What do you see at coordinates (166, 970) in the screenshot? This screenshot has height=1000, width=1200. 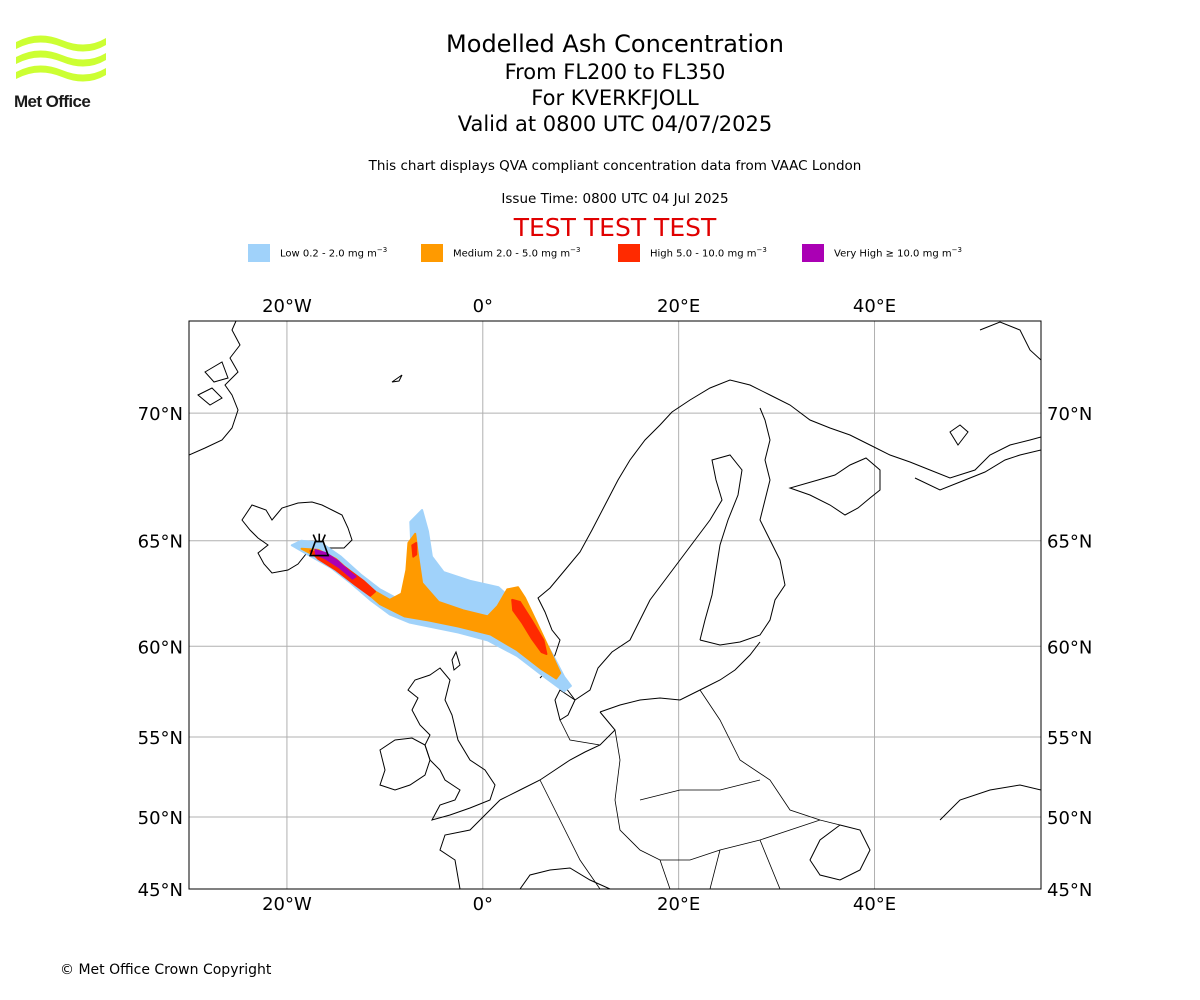 I see `copyright-notice: © Met Office Crown Copyright` at bounding box center [166, 970].